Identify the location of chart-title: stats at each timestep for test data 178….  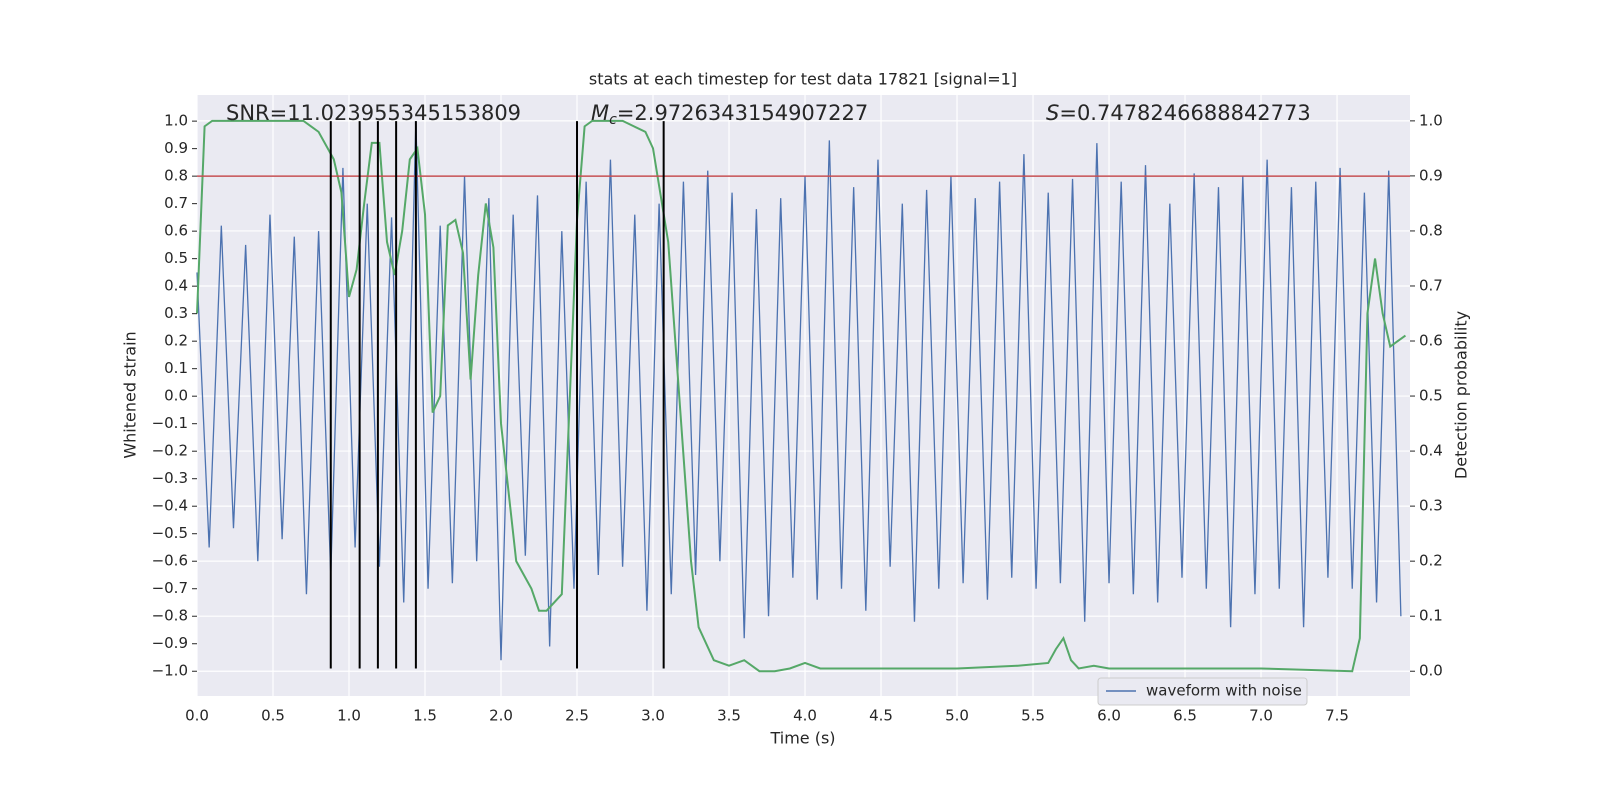
(803, 79).